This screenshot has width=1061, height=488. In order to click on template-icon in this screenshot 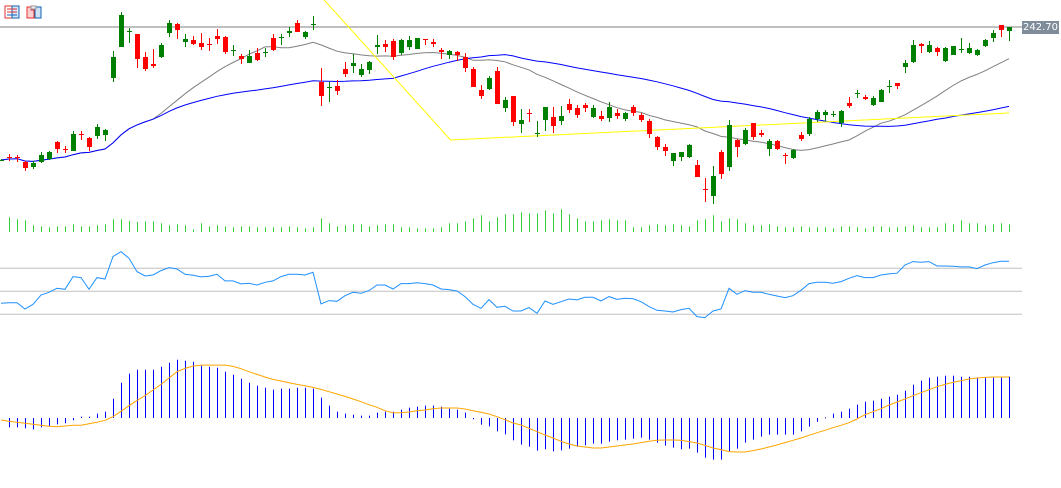, I will do `click(34, 11)`.